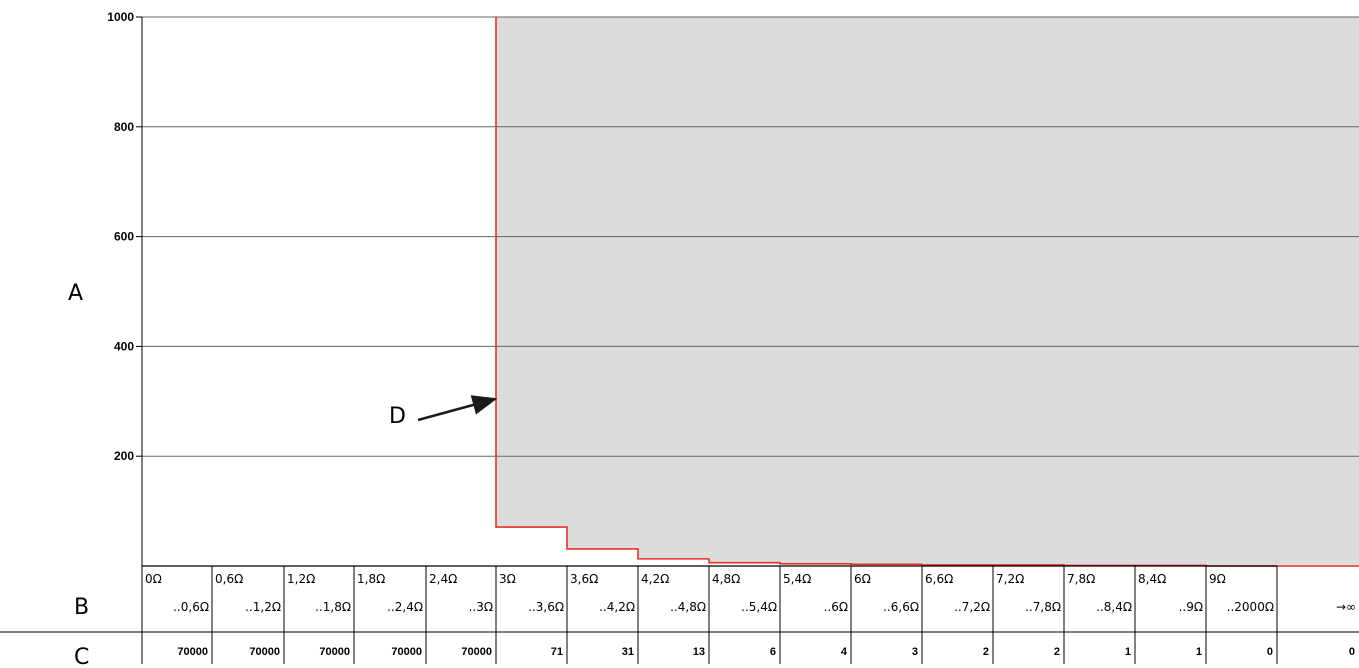 The width and height of the screenshot is (1359, 668). What do you see at coordinates (546, 607) in the screenshot?
I see `bin-end-label: ..3,6Ω` at bounding box center [546, 607].